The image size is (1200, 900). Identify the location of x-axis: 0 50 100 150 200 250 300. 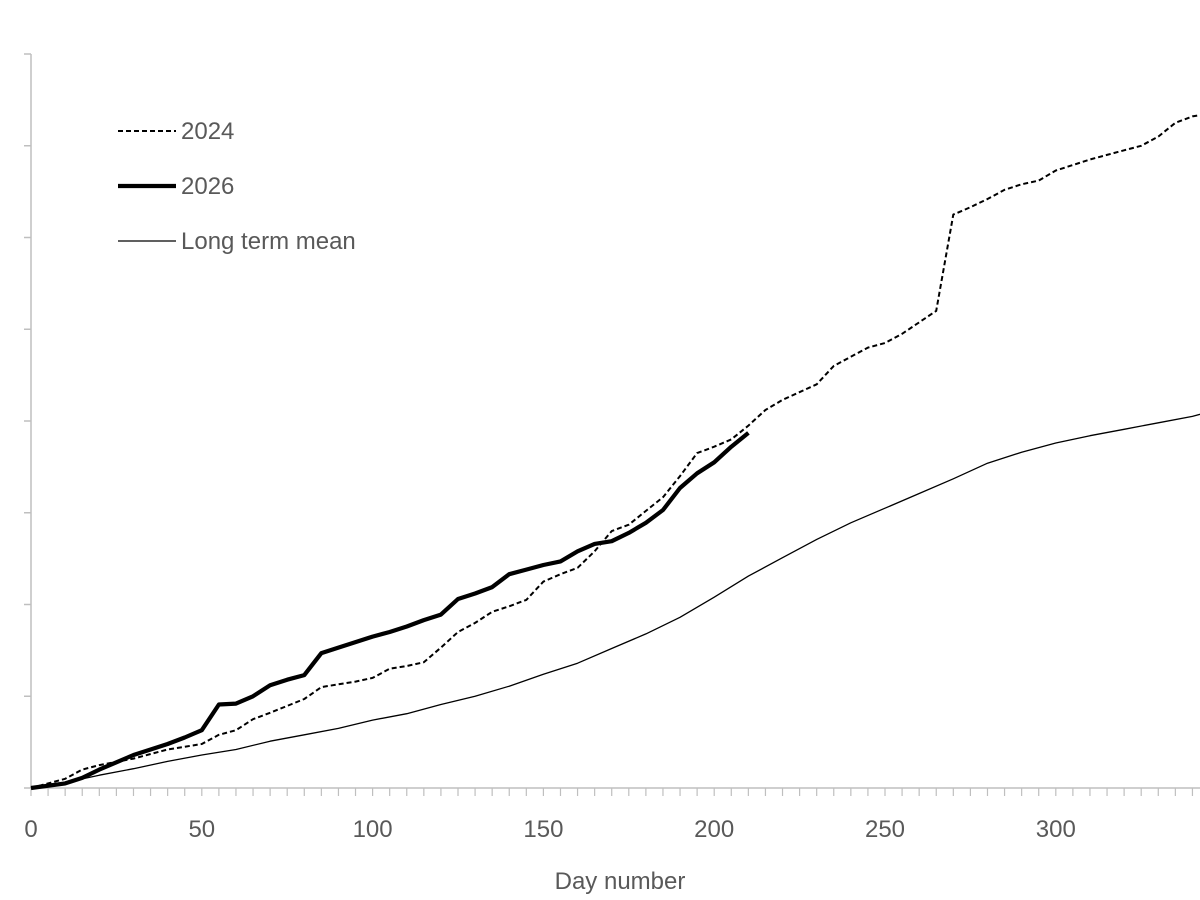
(612, 815).